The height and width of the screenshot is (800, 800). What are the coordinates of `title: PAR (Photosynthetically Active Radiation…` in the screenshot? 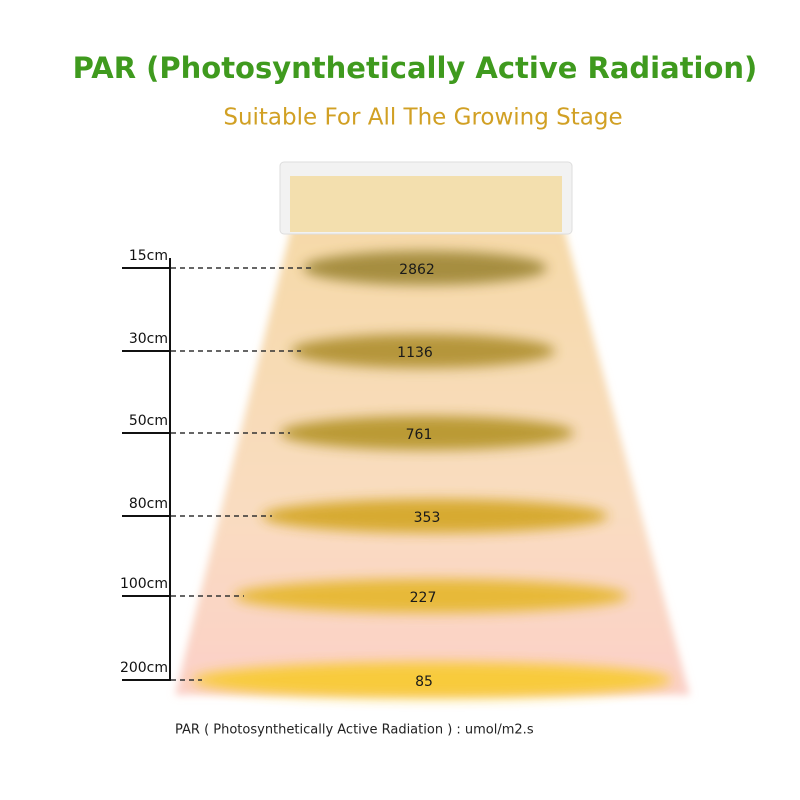 It's located at (415, 68).